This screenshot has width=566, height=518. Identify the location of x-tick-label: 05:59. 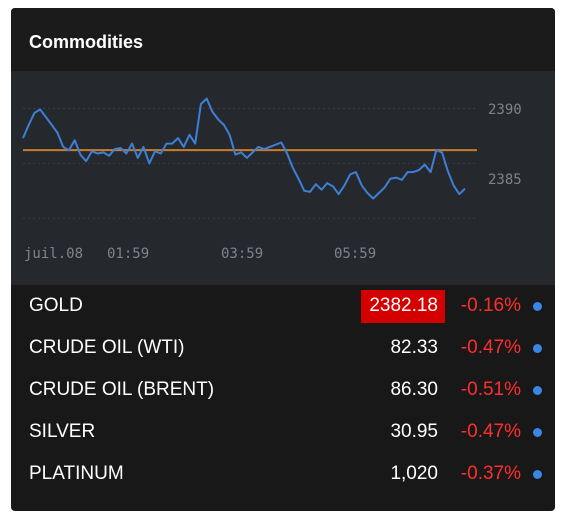
(355, 254).